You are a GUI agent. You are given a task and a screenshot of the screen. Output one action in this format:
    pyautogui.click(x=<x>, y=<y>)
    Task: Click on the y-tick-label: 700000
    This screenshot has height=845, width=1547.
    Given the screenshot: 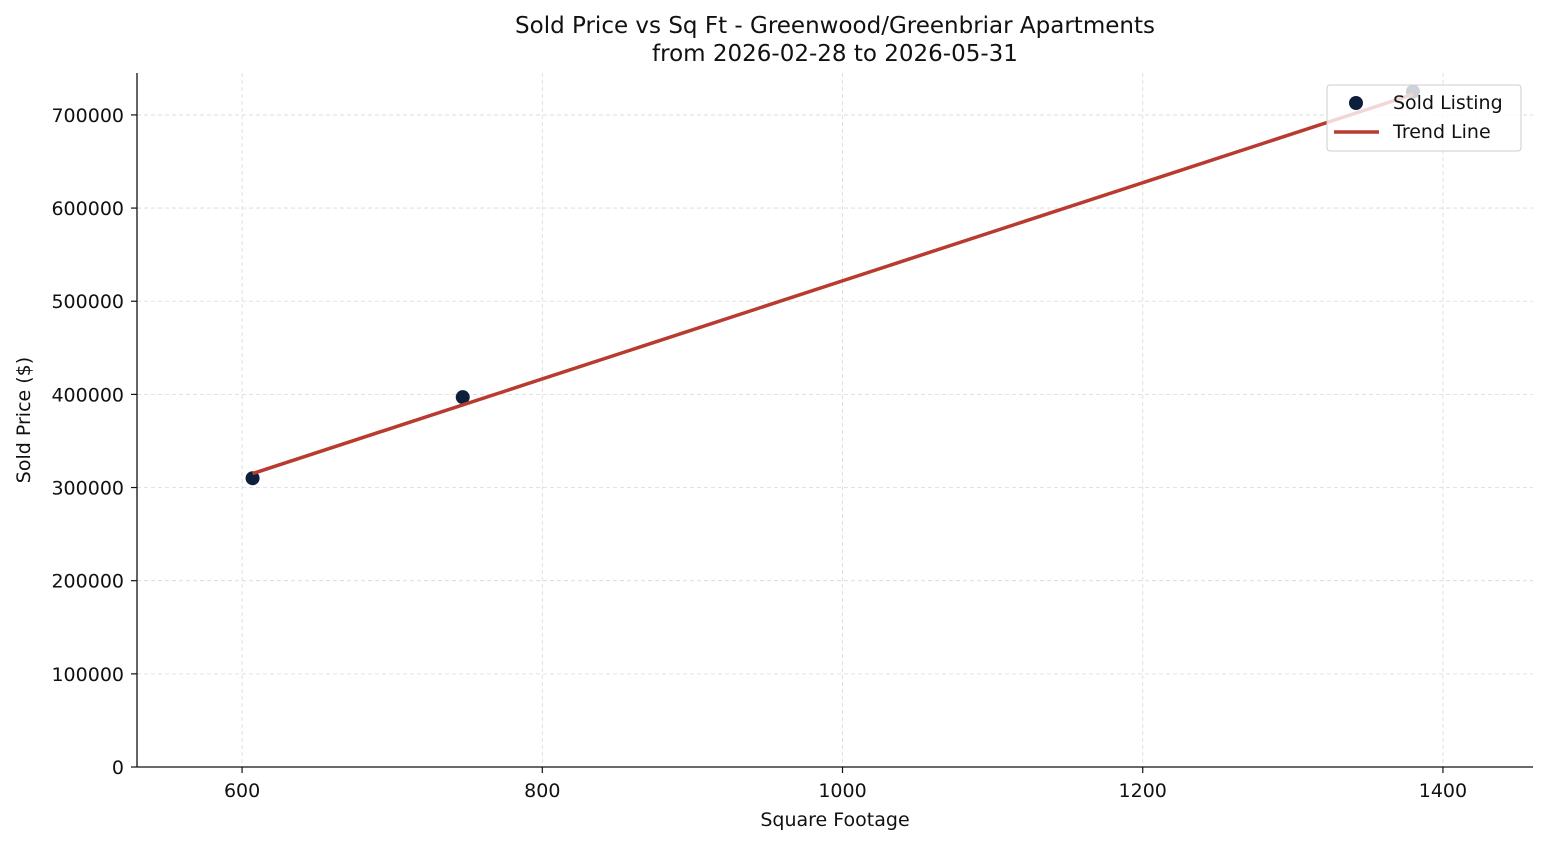 What is the action you would take?
    pyautogui.click(x=87, y=116)
    